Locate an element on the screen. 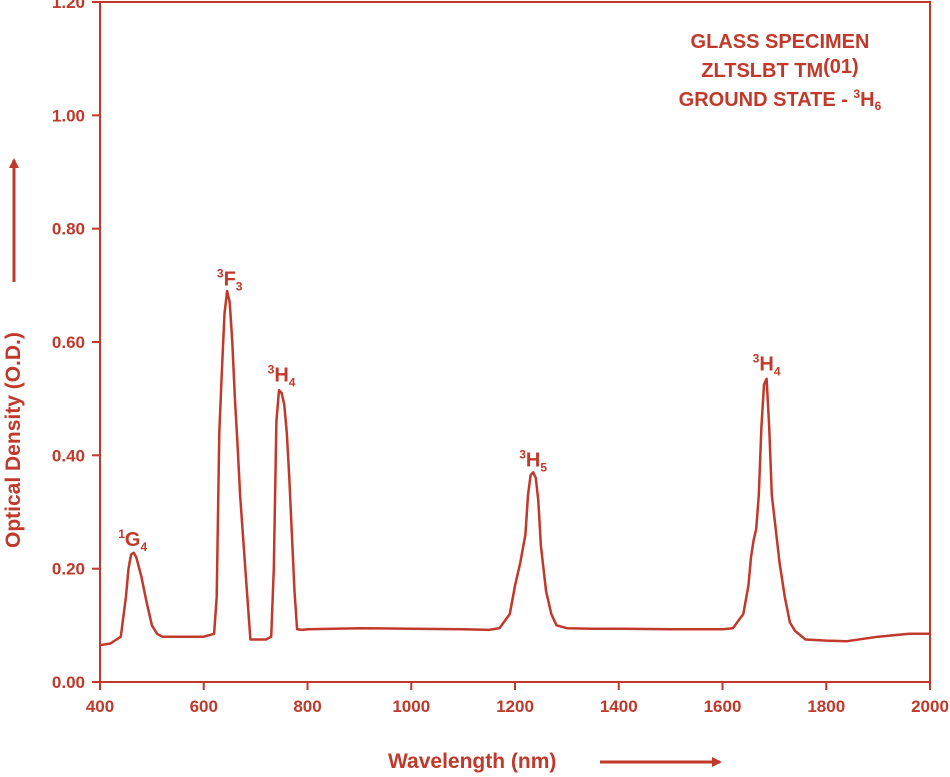  peak-label-h4b: 3H4 is located at coordinates (767, 364).